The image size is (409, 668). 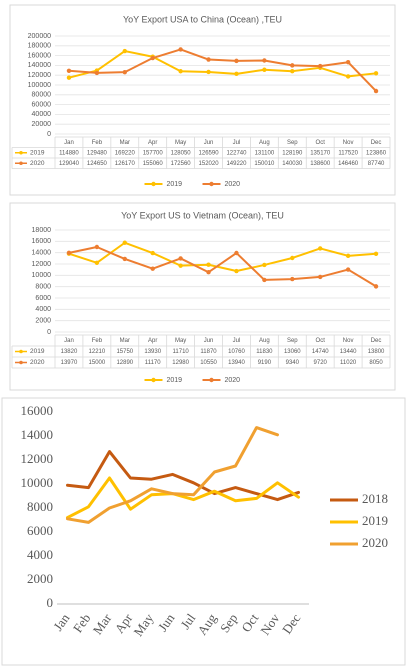 I want to click on y-tick-label: 10000, so click(x=37, y=482).